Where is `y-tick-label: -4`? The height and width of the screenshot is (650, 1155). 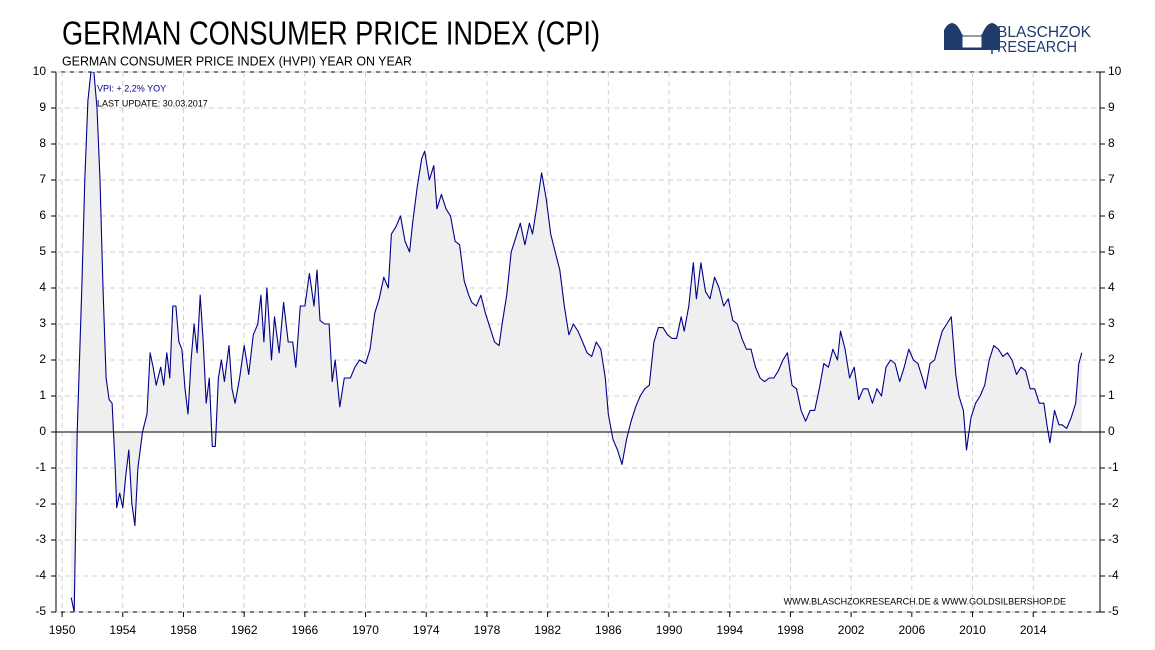 y-tick-label: -4 is located at coordinates (40, 575).